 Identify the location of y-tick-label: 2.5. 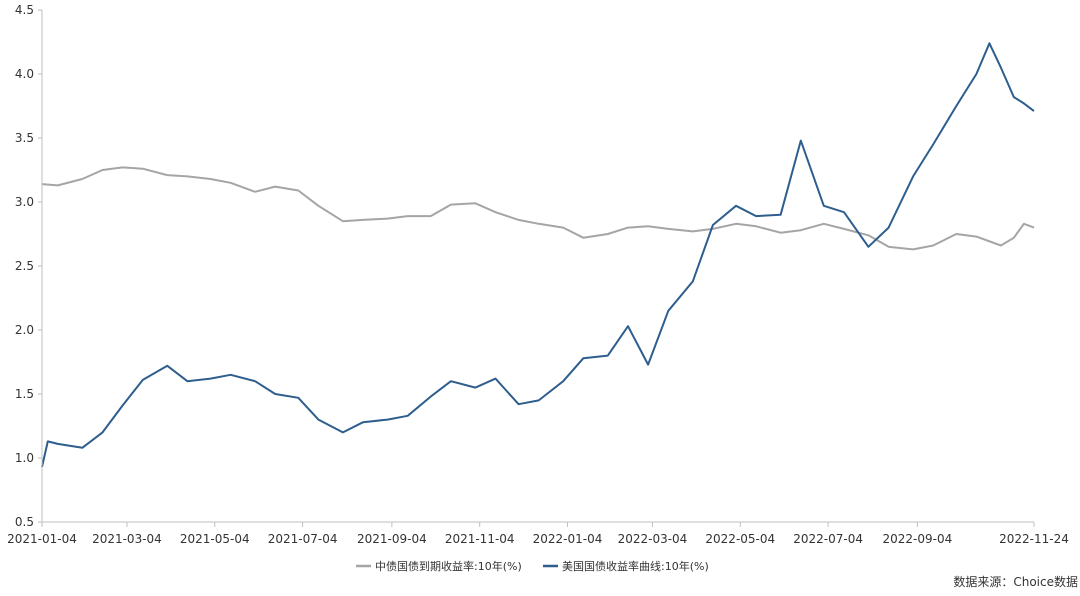
(24, 266).